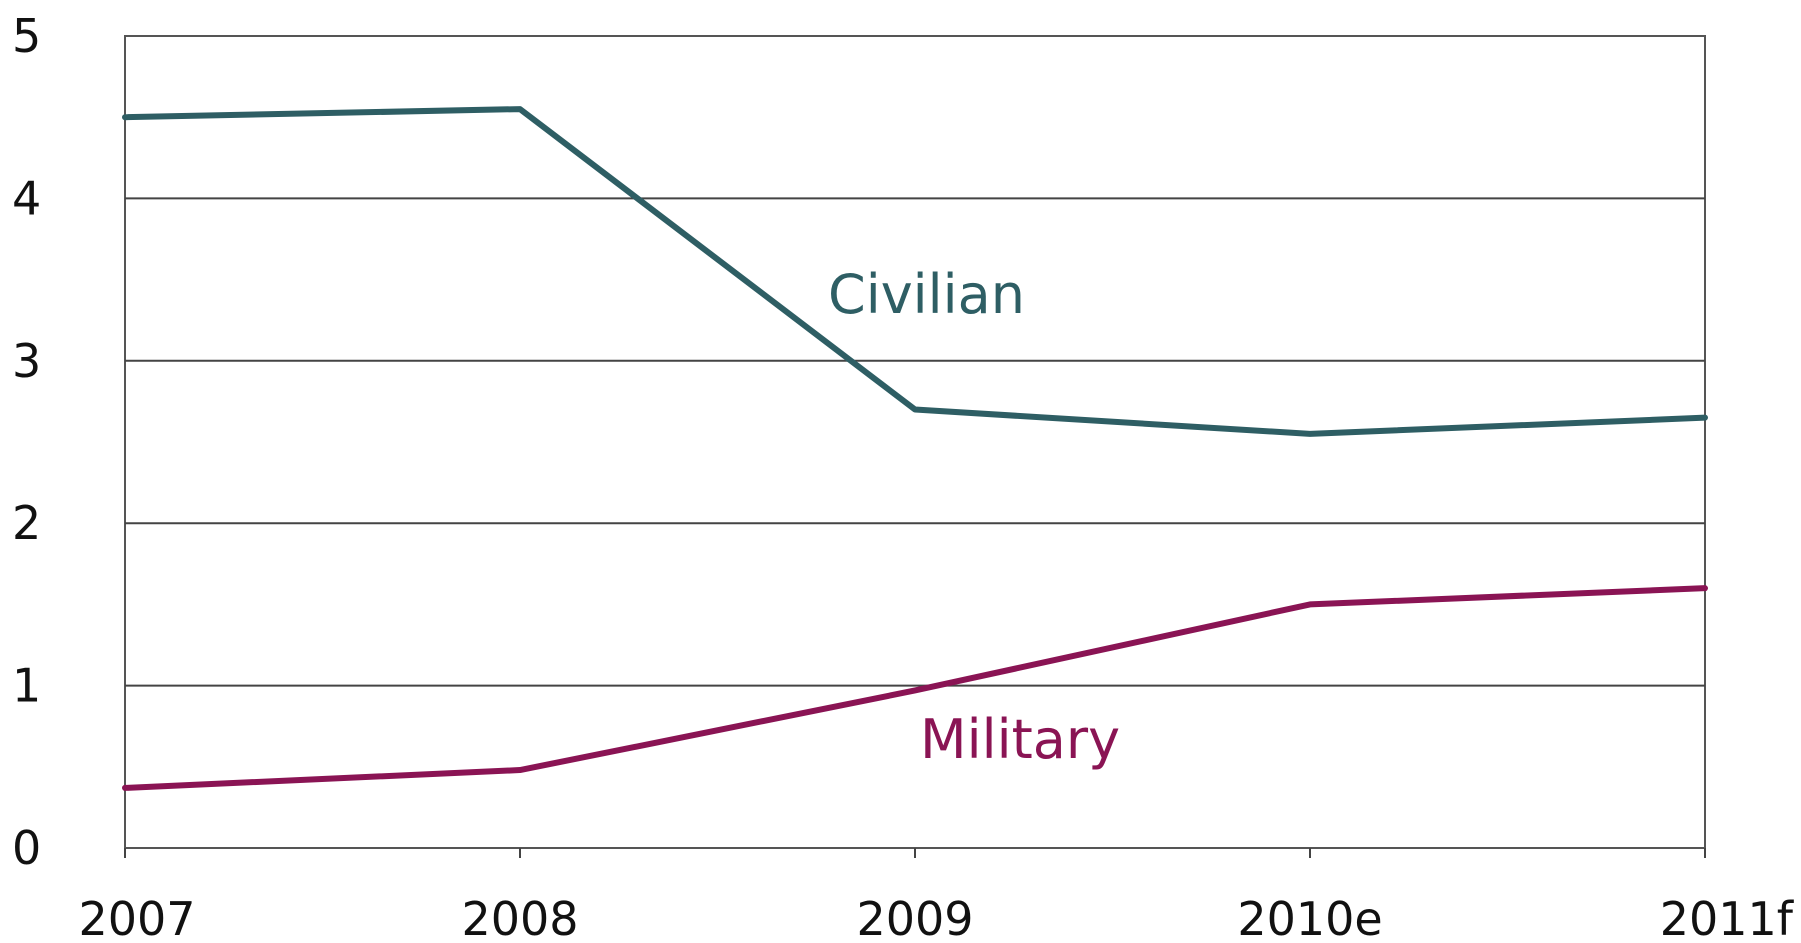  What do you see at coordinates (26, 361) in the screenshot?
I see `y-tick-label: 3` at bounding box center [26, 361].